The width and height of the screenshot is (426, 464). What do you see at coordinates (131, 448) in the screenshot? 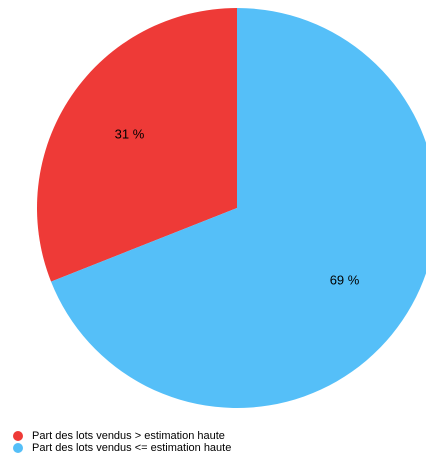
I see `legend-label: Part des lots vendus <= estimation haute` at bounding box center [131, 448].